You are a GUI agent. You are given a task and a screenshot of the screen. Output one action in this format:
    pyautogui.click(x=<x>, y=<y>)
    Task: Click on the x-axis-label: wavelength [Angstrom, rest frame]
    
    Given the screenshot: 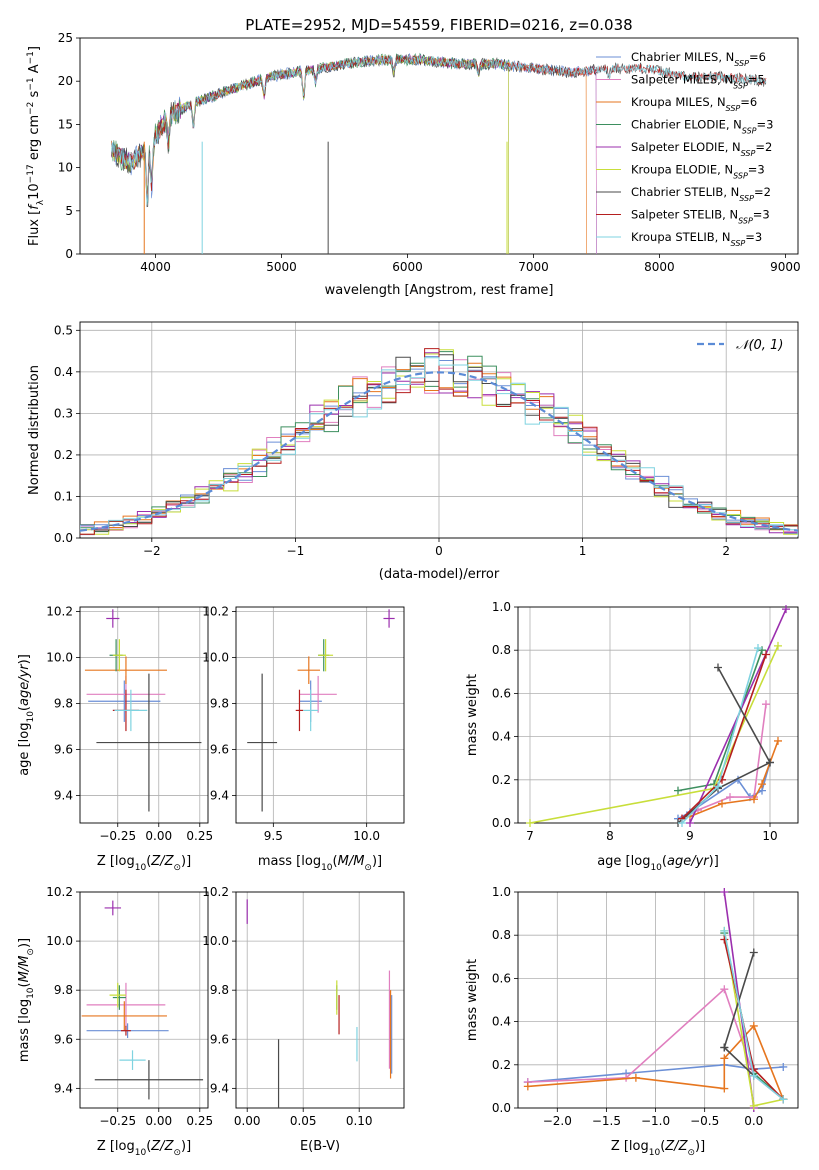 What is the action you would take?
    pyautogui.click(x=439, y=290)
    